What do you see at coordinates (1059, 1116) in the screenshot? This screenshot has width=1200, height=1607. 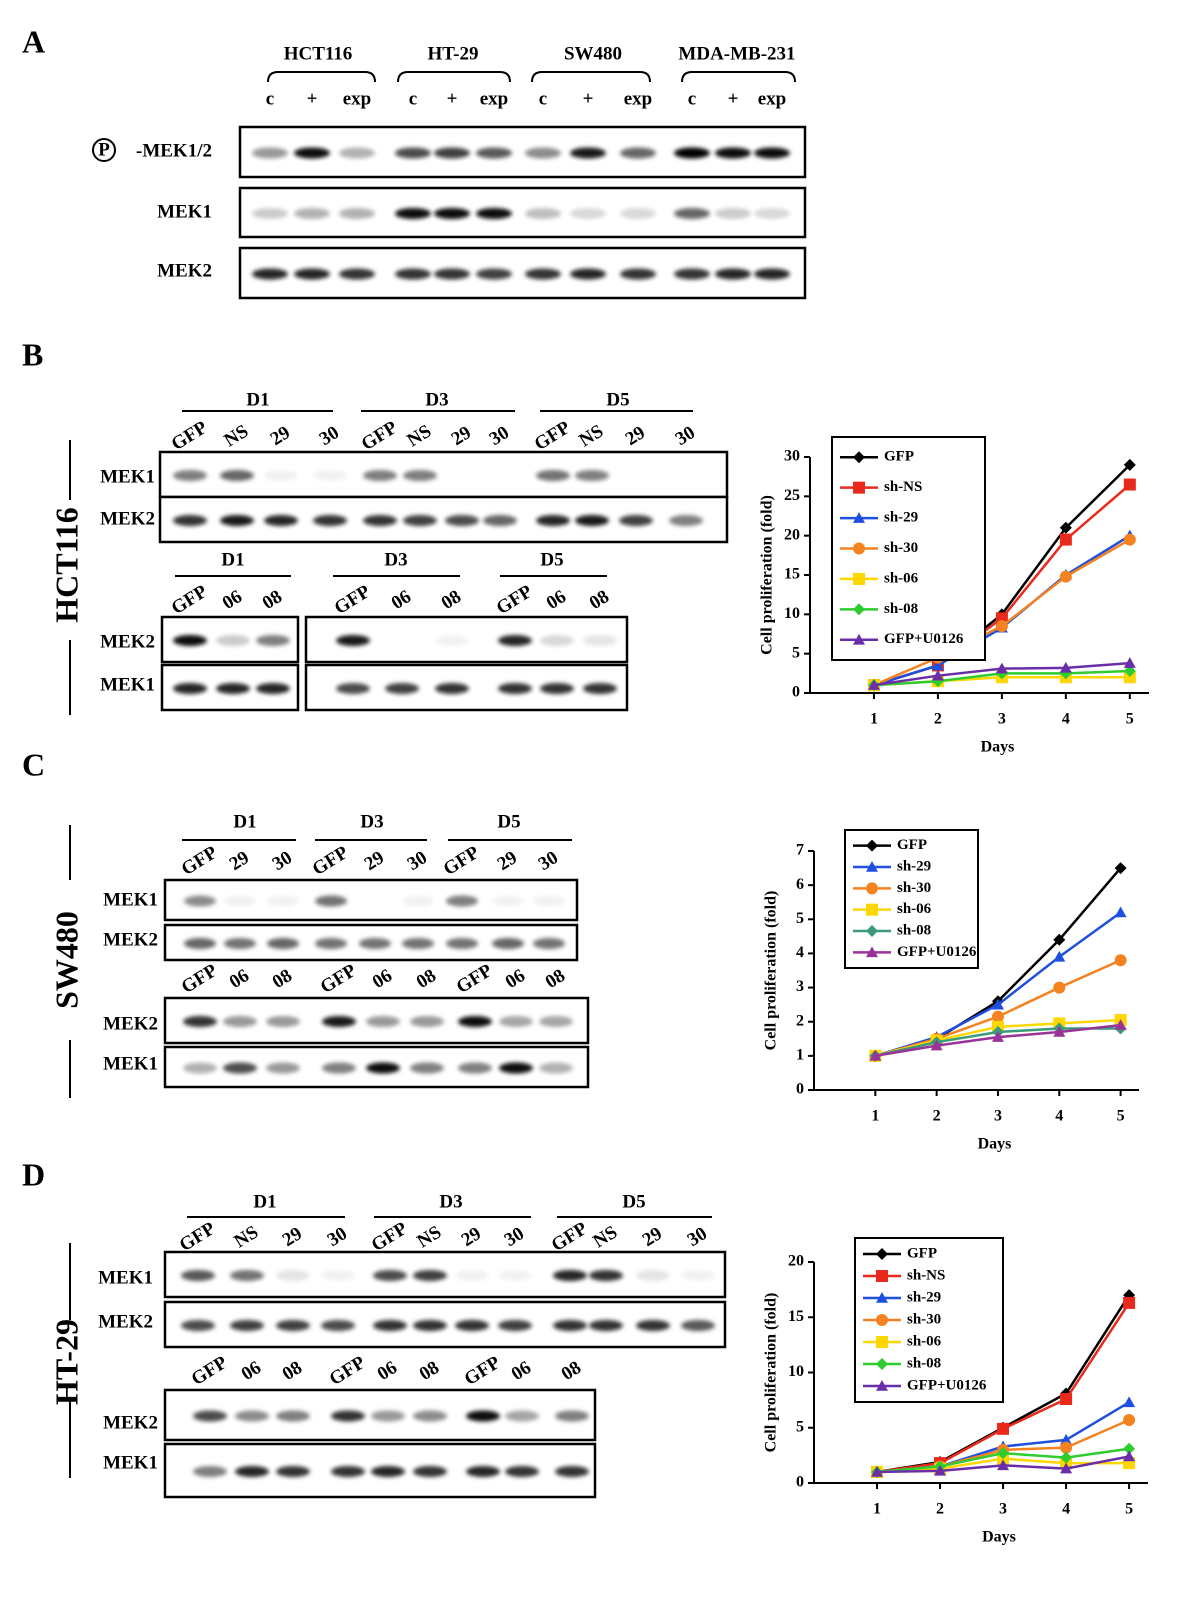 I see `x-tick-label: 4` at bounding box center [1059, 1116].